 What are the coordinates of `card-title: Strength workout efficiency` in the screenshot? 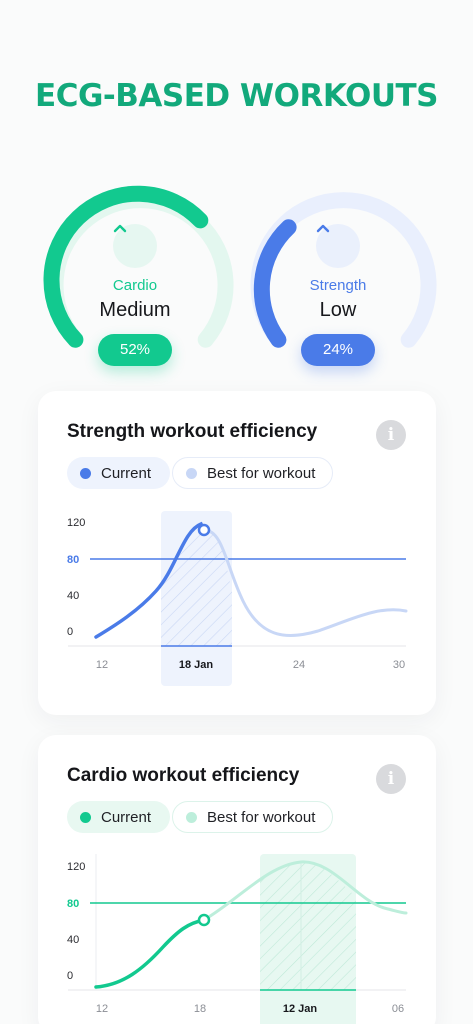 It's located at (192, 431).